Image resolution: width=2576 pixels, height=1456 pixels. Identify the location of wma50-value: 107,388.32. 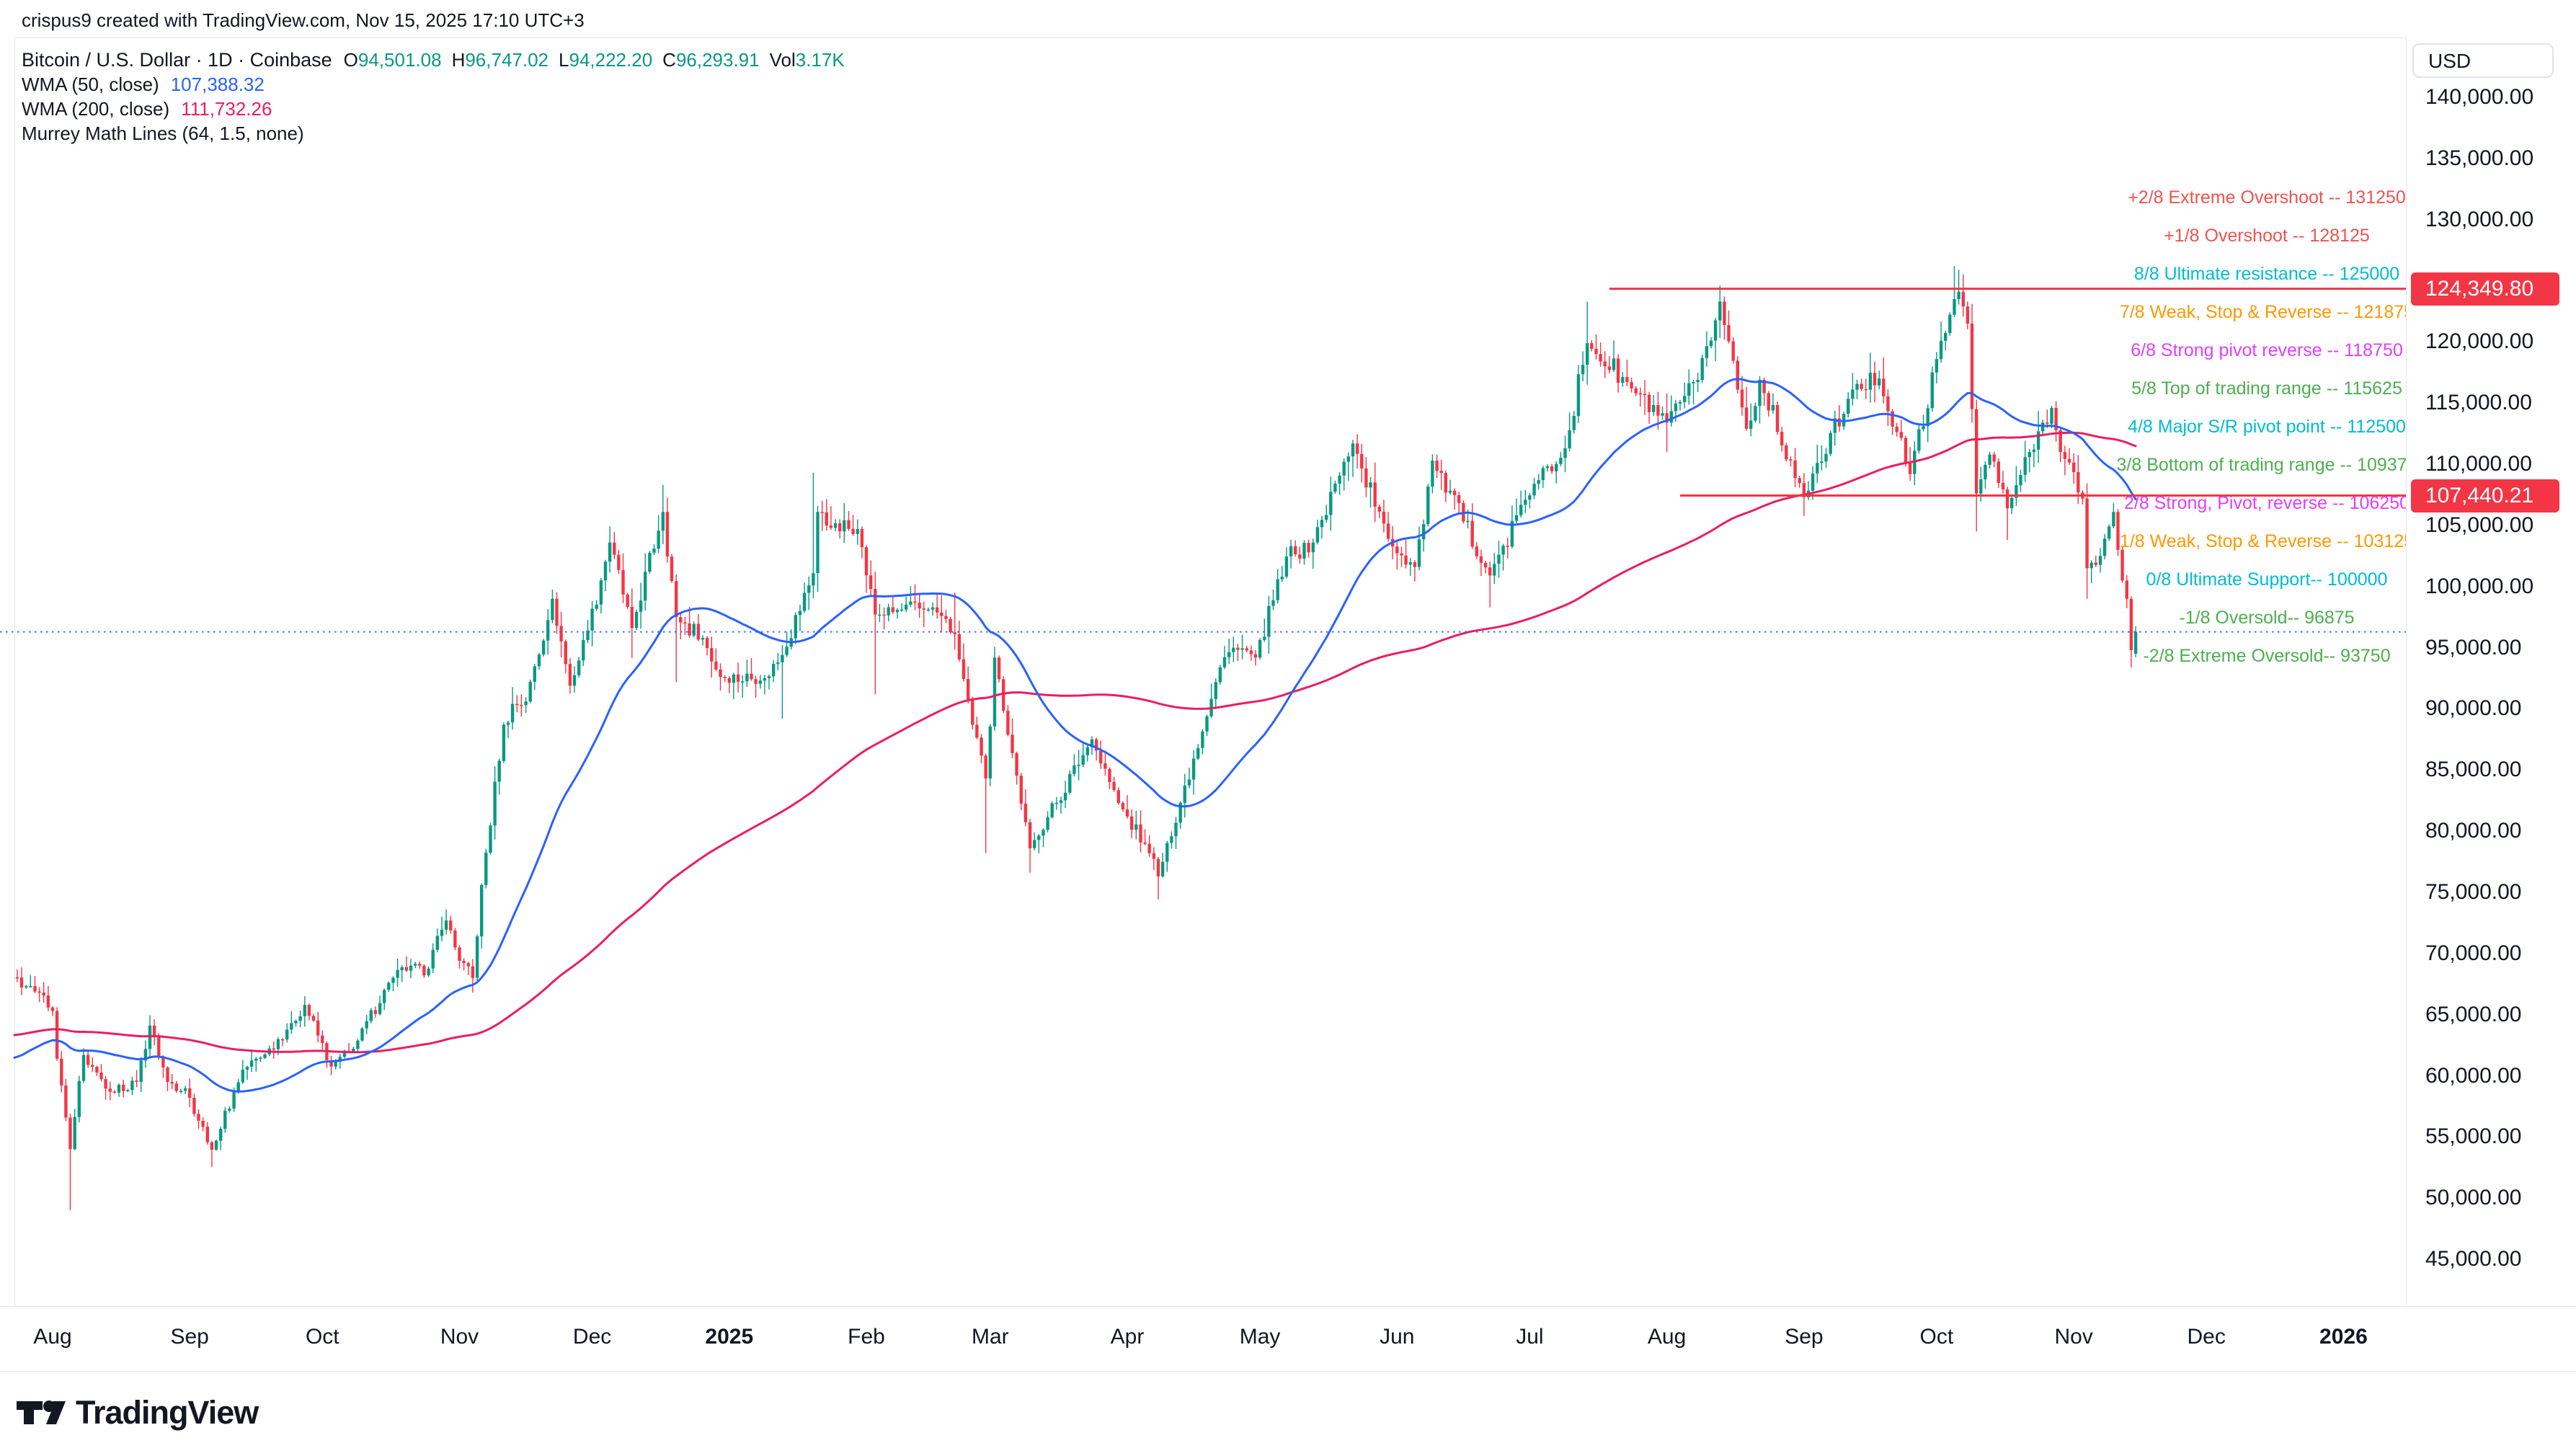
(218, 84).